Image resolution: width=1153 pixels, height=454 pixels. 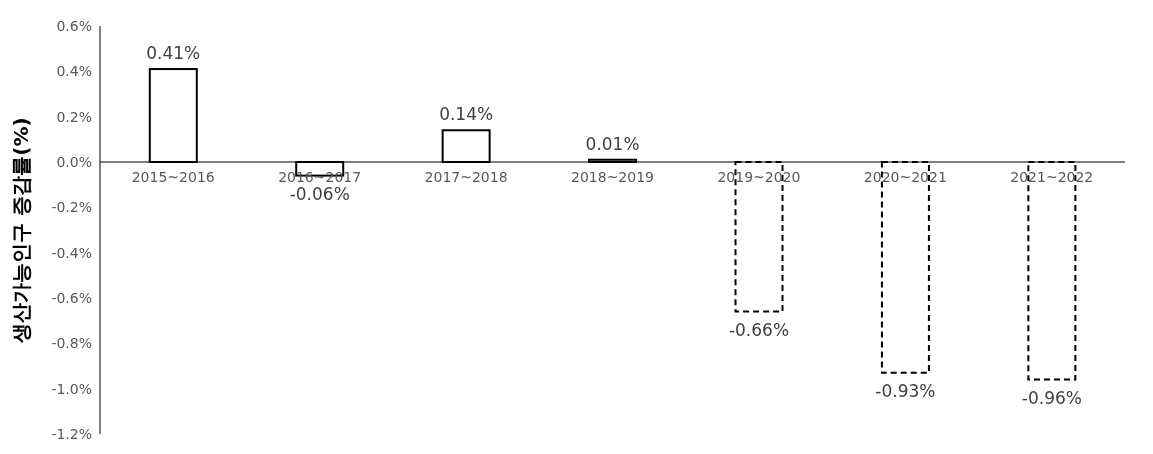 I want to click on y-tick-label: -0.8%, so click(x=71, y=343).